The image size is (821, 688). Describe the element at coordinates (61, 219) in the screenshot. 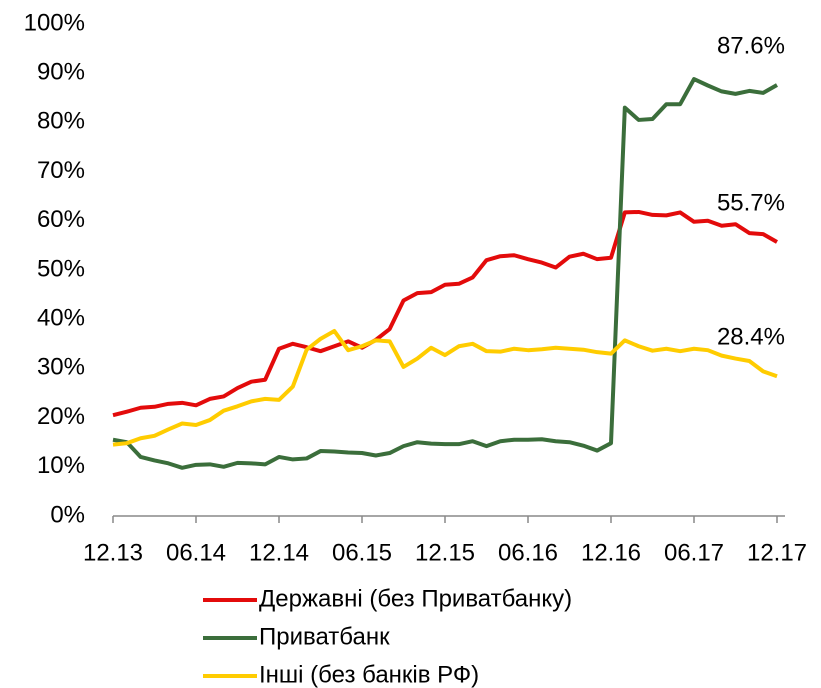

I see `y-tick-label: 60%` at that location.